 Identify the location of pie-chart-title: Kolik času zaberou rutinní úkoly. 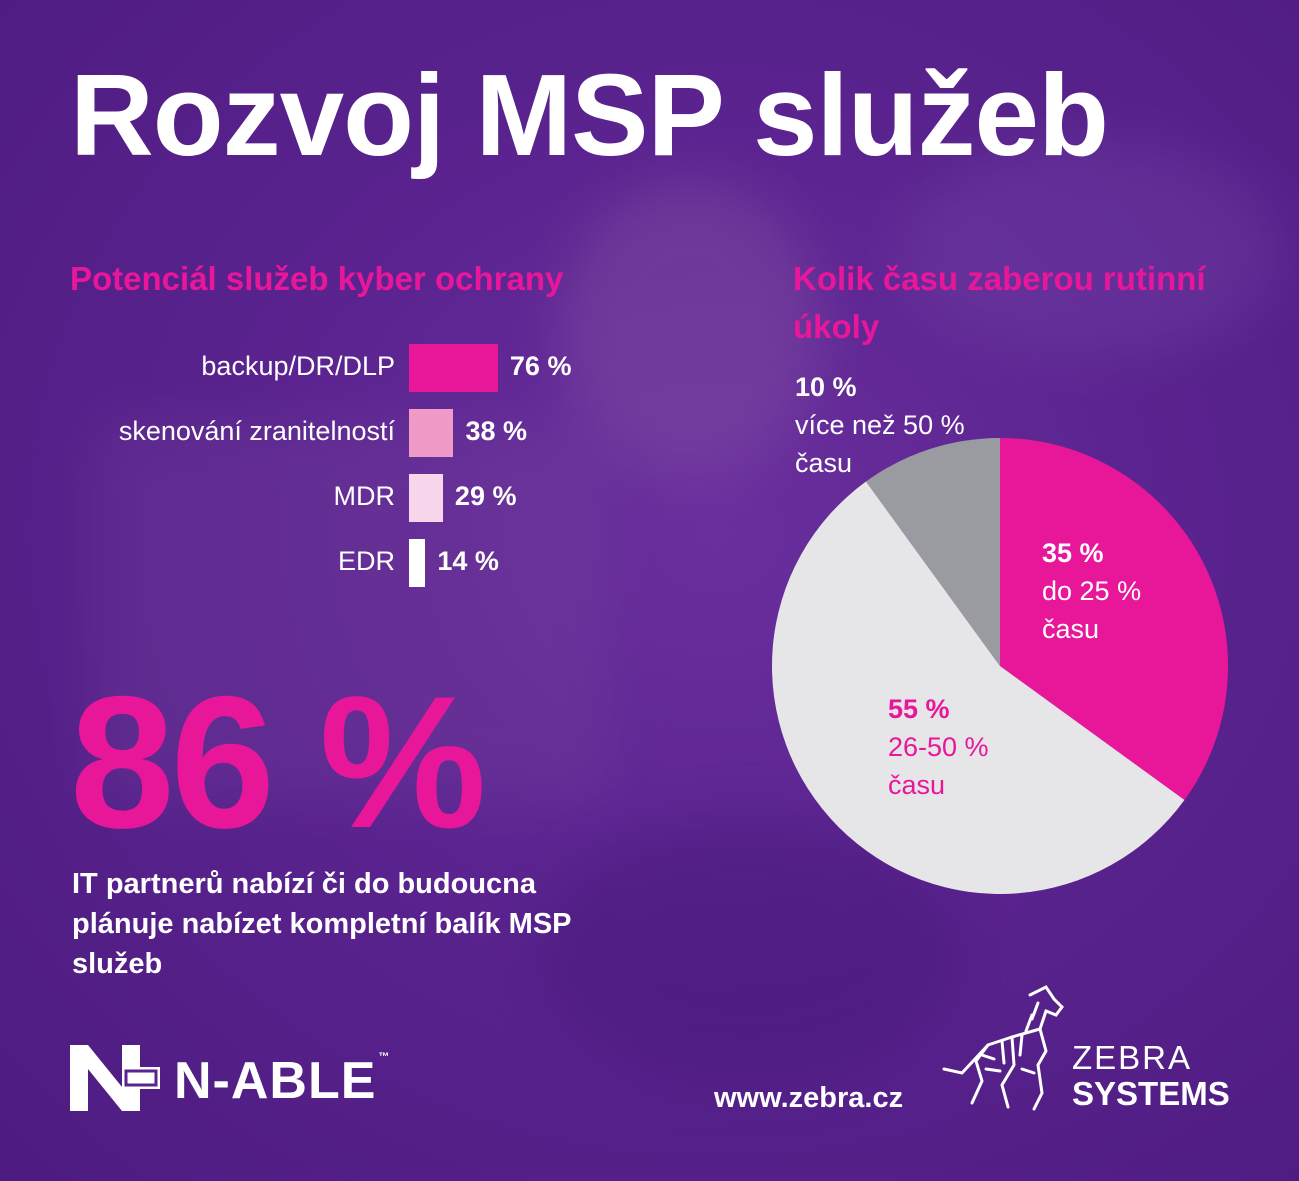
(999, 302).